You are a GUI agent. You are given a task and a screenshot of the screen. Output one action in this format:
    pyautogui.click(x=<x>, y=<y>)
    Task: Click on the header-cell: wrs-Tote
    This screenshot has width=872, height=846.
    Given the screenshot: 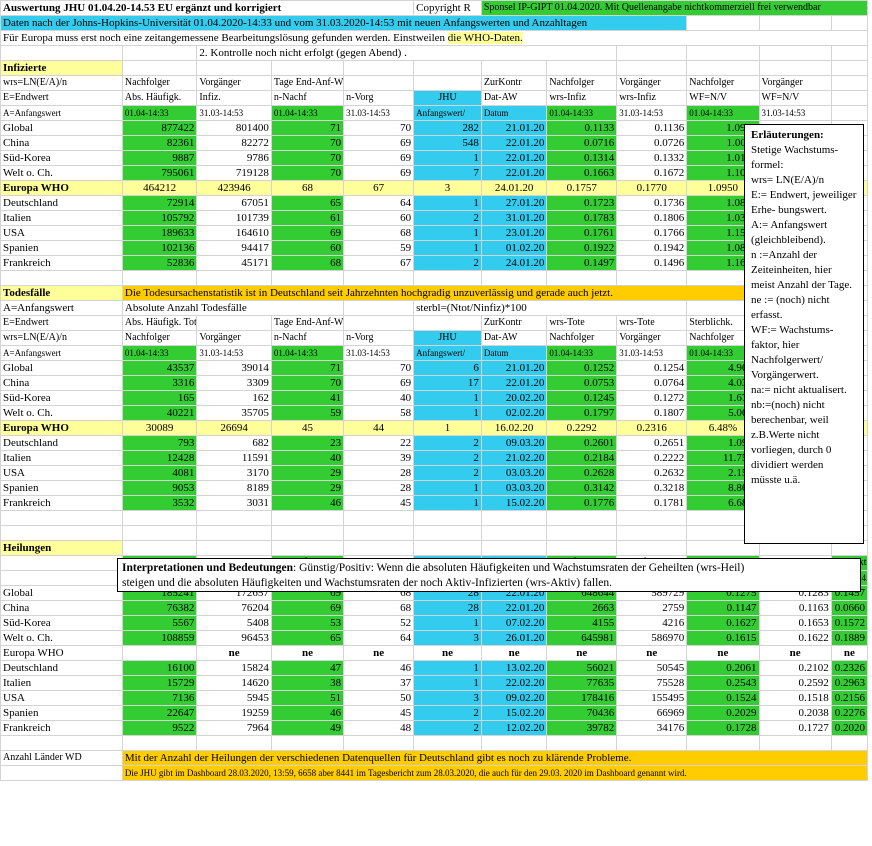 What is the action you would take?
    pyautogui.click(x=652, y=323)
    